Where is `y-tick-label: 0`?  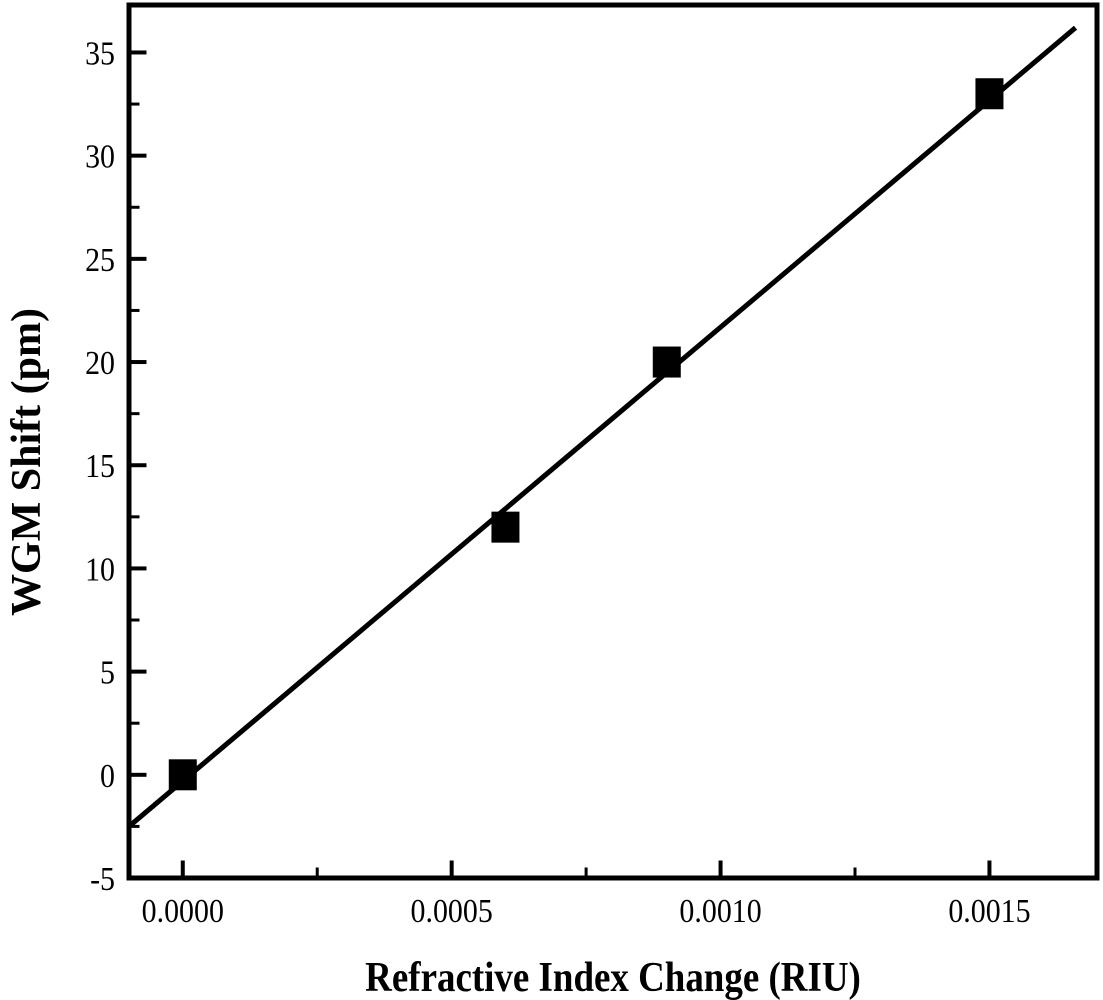
y-tick-label: 0 is located at coordinates (107, 775).